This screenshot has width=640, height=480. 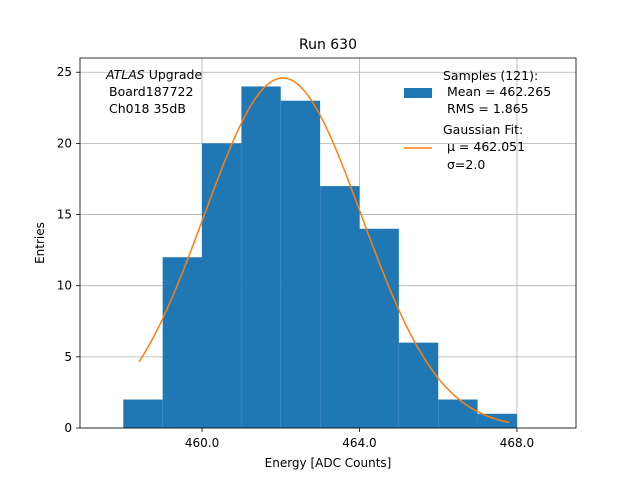 I want to click on x-axis-label: Energy [ADC Counts], so click(x=328, y=463).